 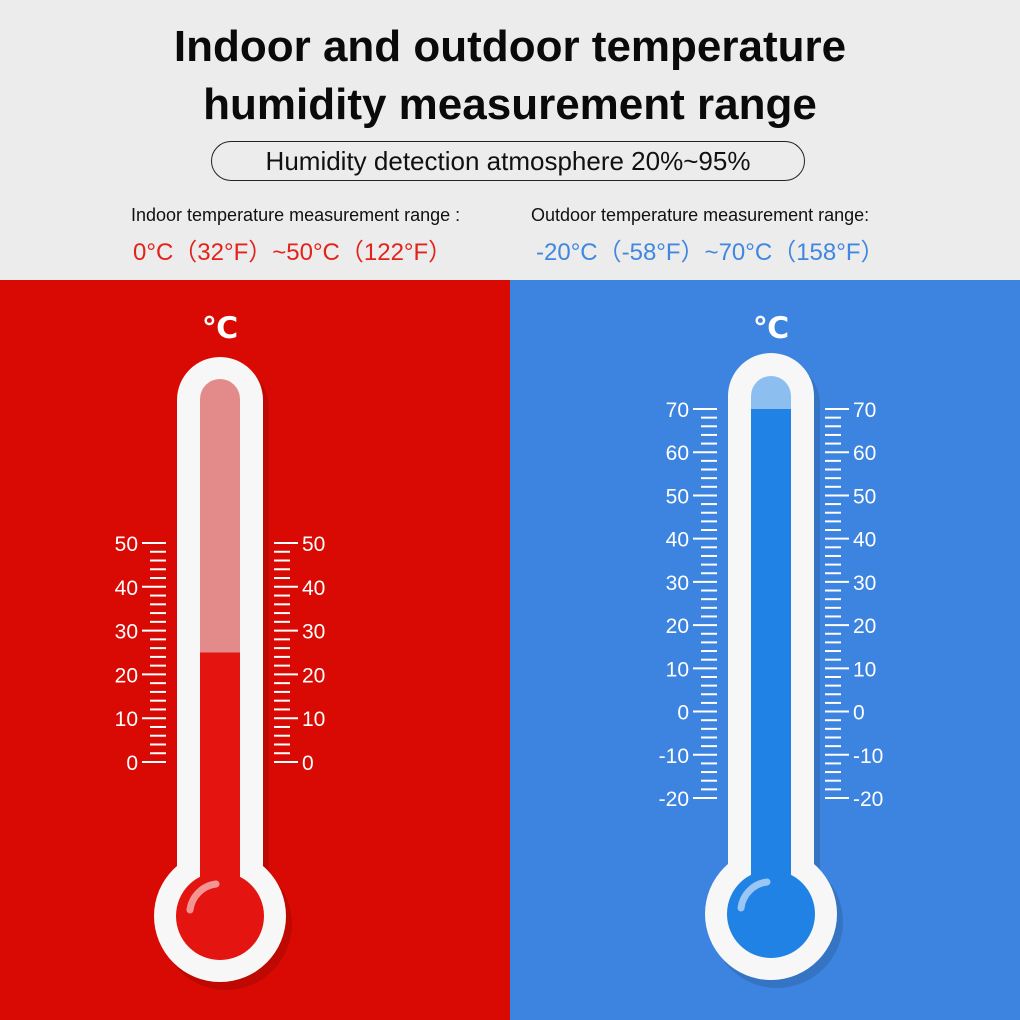 What do you see at coordinates (510, 46) in the screenshot?
I see `page-title-line-1: Indoor and outdoor temperature` at bounding box center [510, 46].